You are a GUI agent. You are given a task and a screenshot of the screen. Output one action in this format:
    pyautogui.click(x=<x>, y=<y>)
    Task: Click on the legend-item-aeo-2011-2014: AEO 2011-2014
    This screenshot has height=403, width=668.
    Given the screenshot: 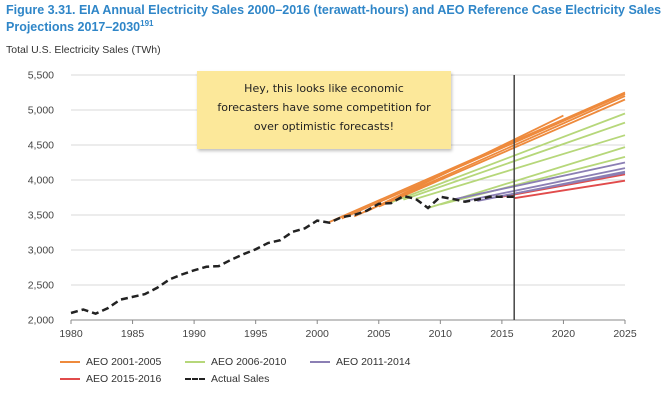 What is the action you would take?
    pyautogui.click(x=360, y=362)
    